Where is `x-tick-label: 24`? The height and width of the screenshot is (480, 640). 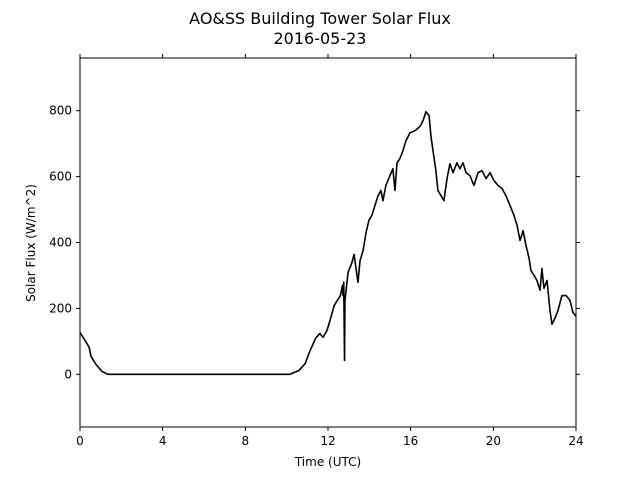
x-tick-label: 24 is located at coordinates (575, 441).